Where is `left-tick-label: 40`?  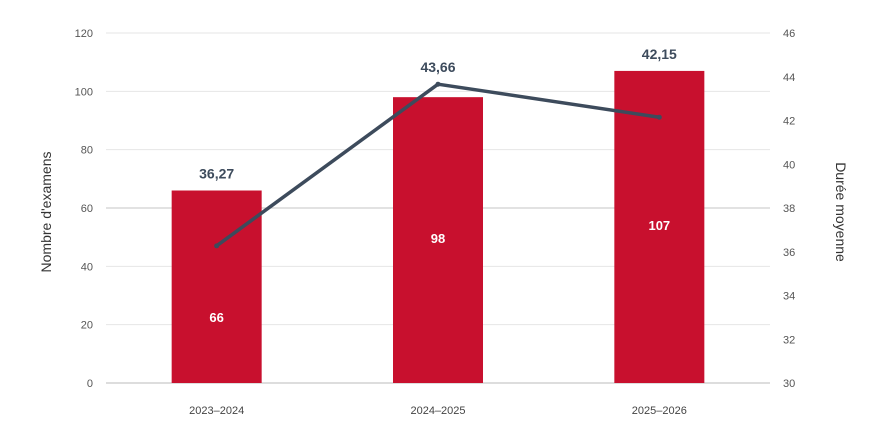
left-tick-label: 40 is located at coordinates (87, 267).